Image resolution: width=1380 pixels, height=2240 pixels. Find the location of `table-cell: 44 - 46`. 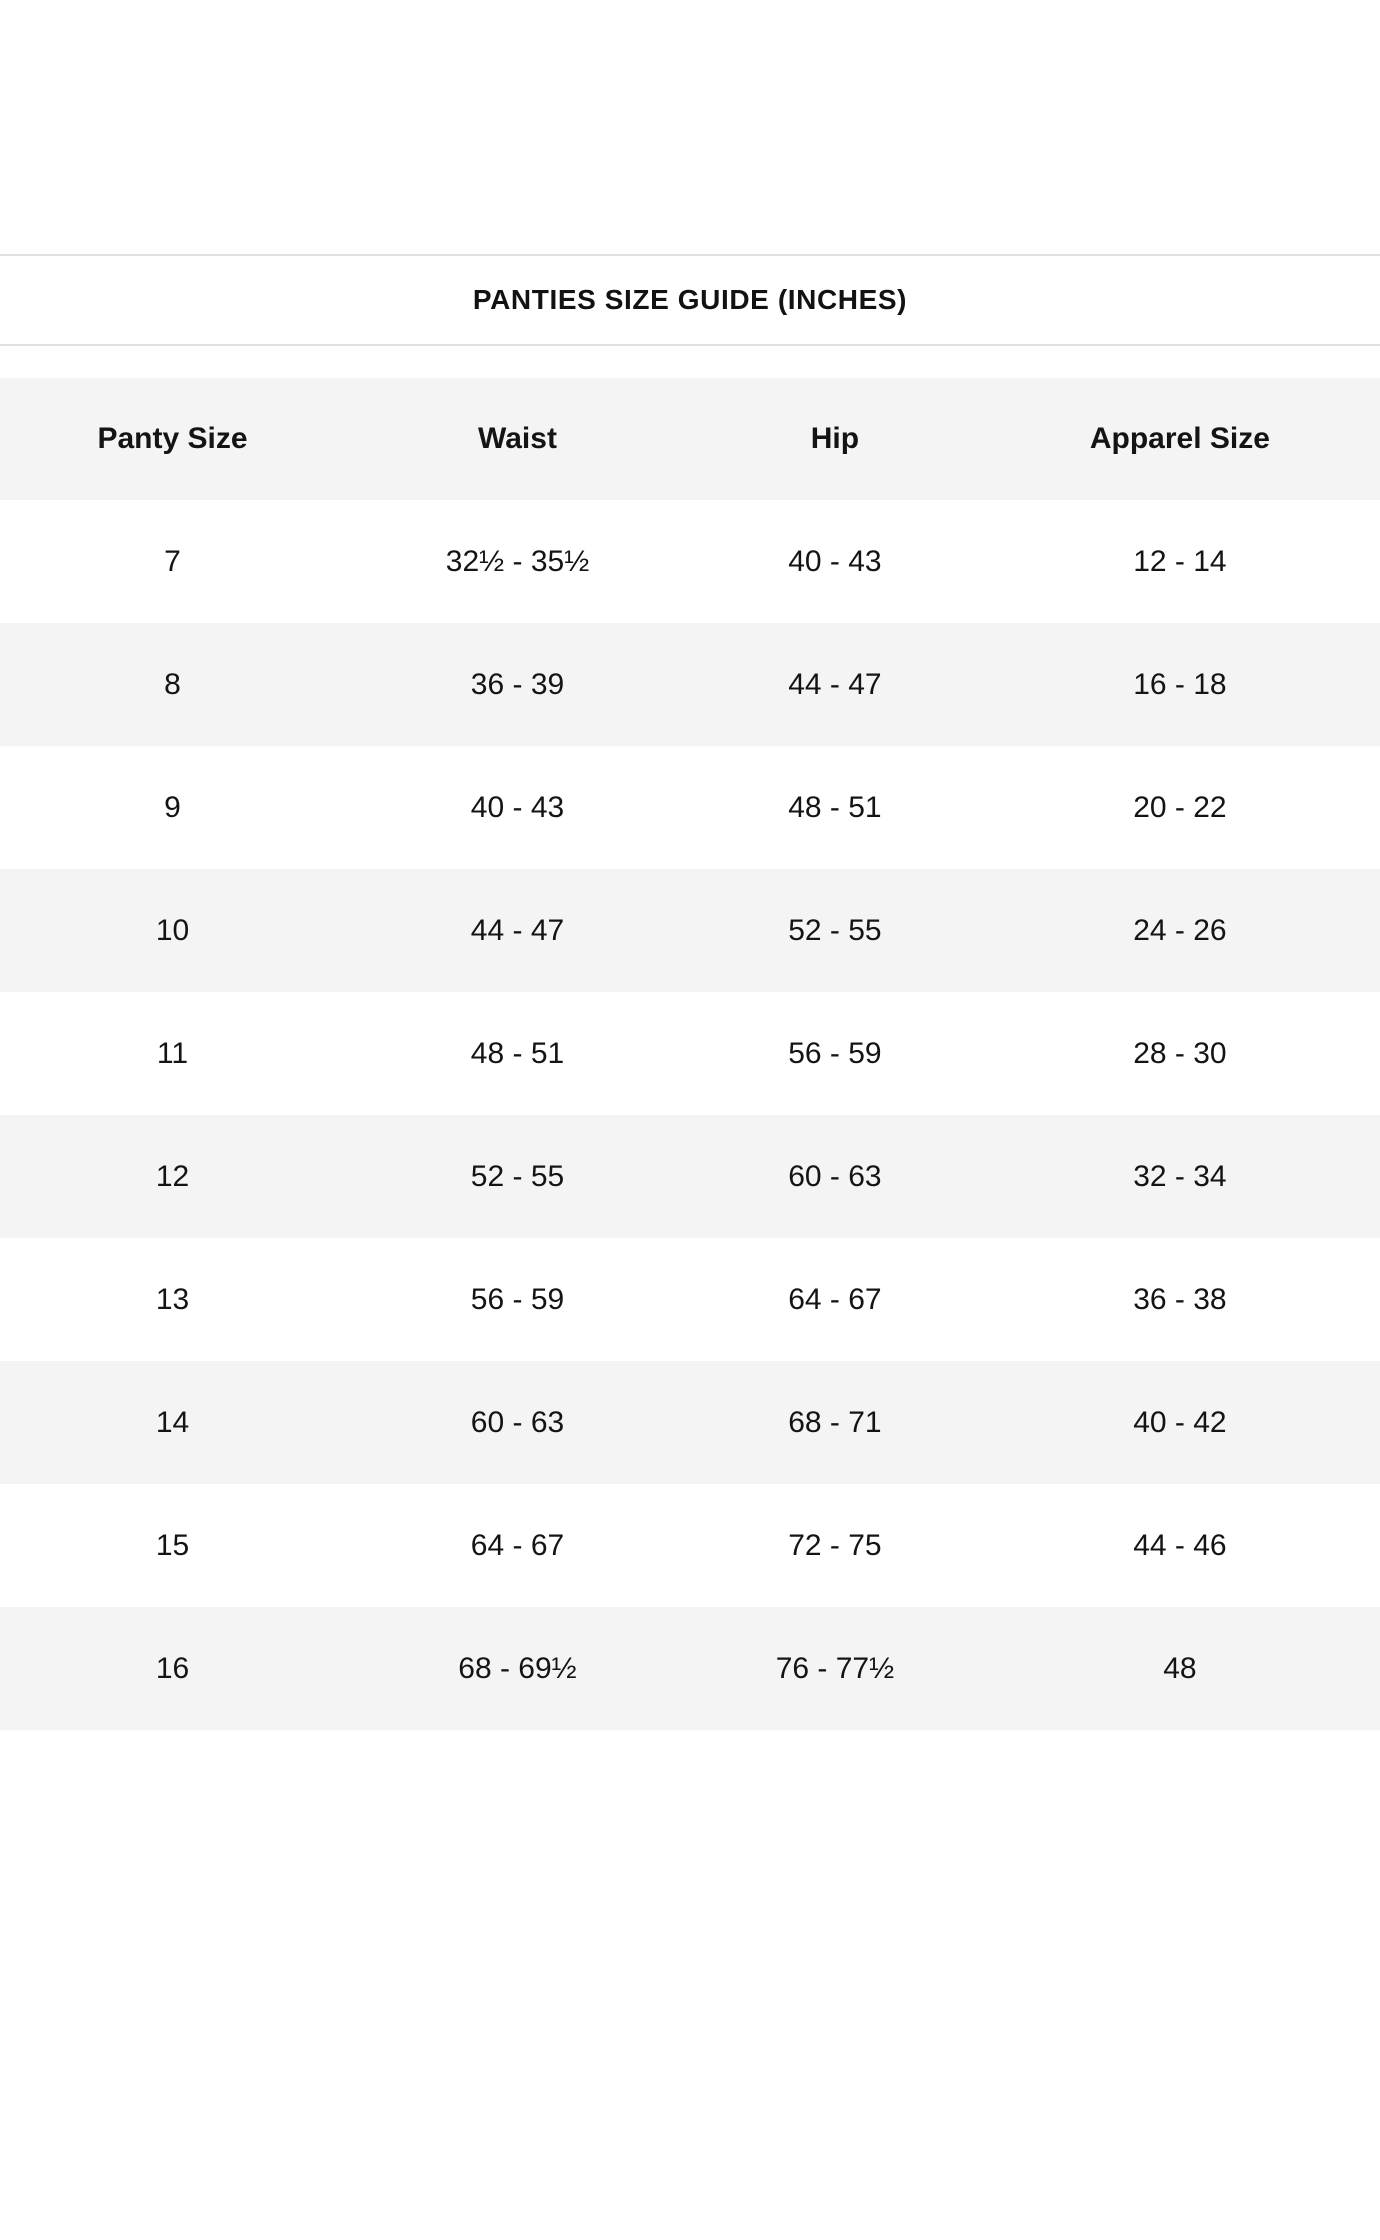

table-cell: 44 - 46 is located at coordinates (1180, 1545).